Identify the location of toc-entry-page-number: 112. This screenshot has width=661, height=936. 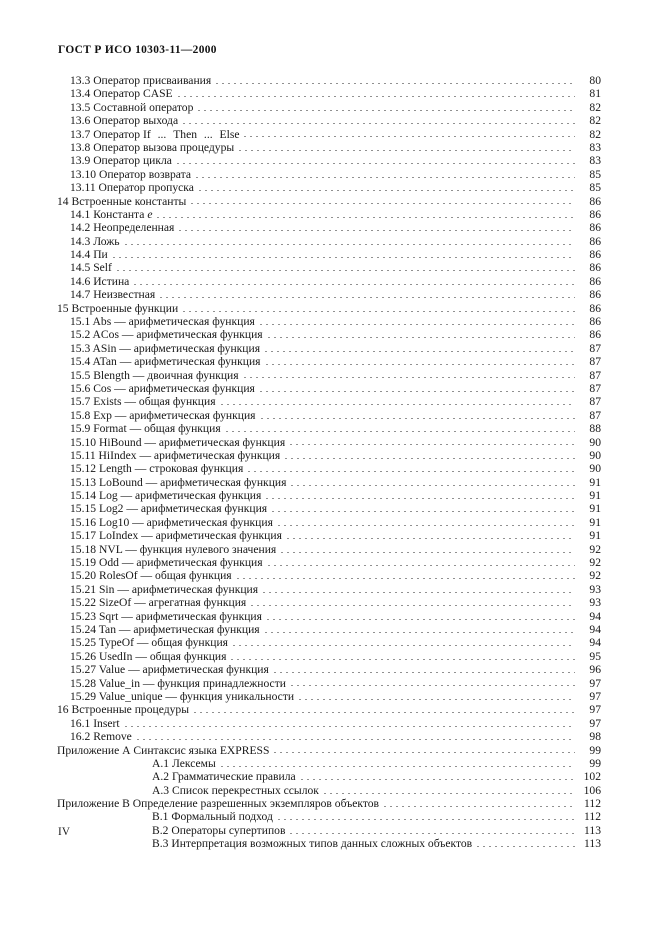
(592, 817).